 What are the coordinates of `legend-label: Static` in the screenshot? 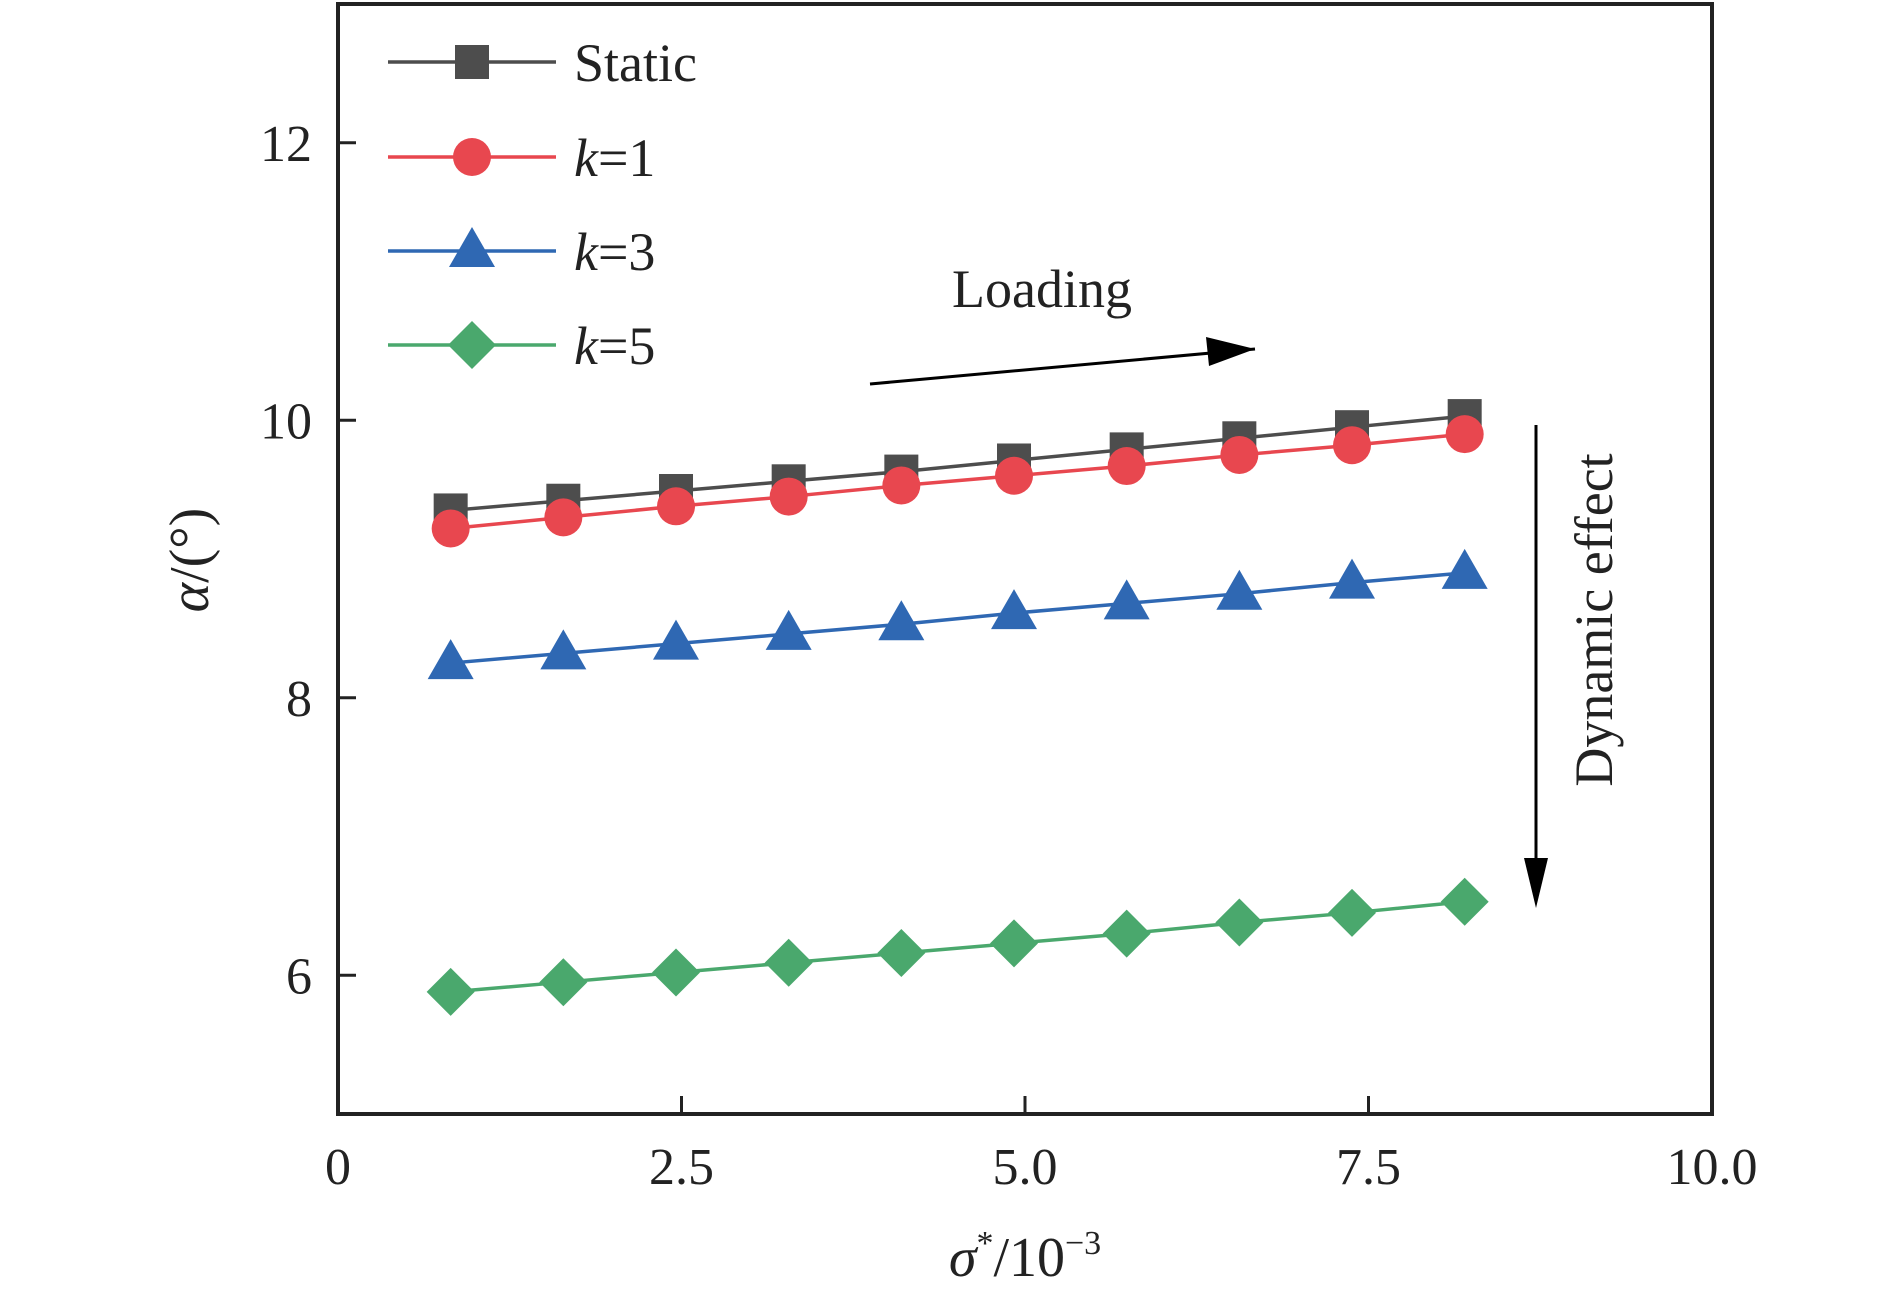 It's located at (635, 63).